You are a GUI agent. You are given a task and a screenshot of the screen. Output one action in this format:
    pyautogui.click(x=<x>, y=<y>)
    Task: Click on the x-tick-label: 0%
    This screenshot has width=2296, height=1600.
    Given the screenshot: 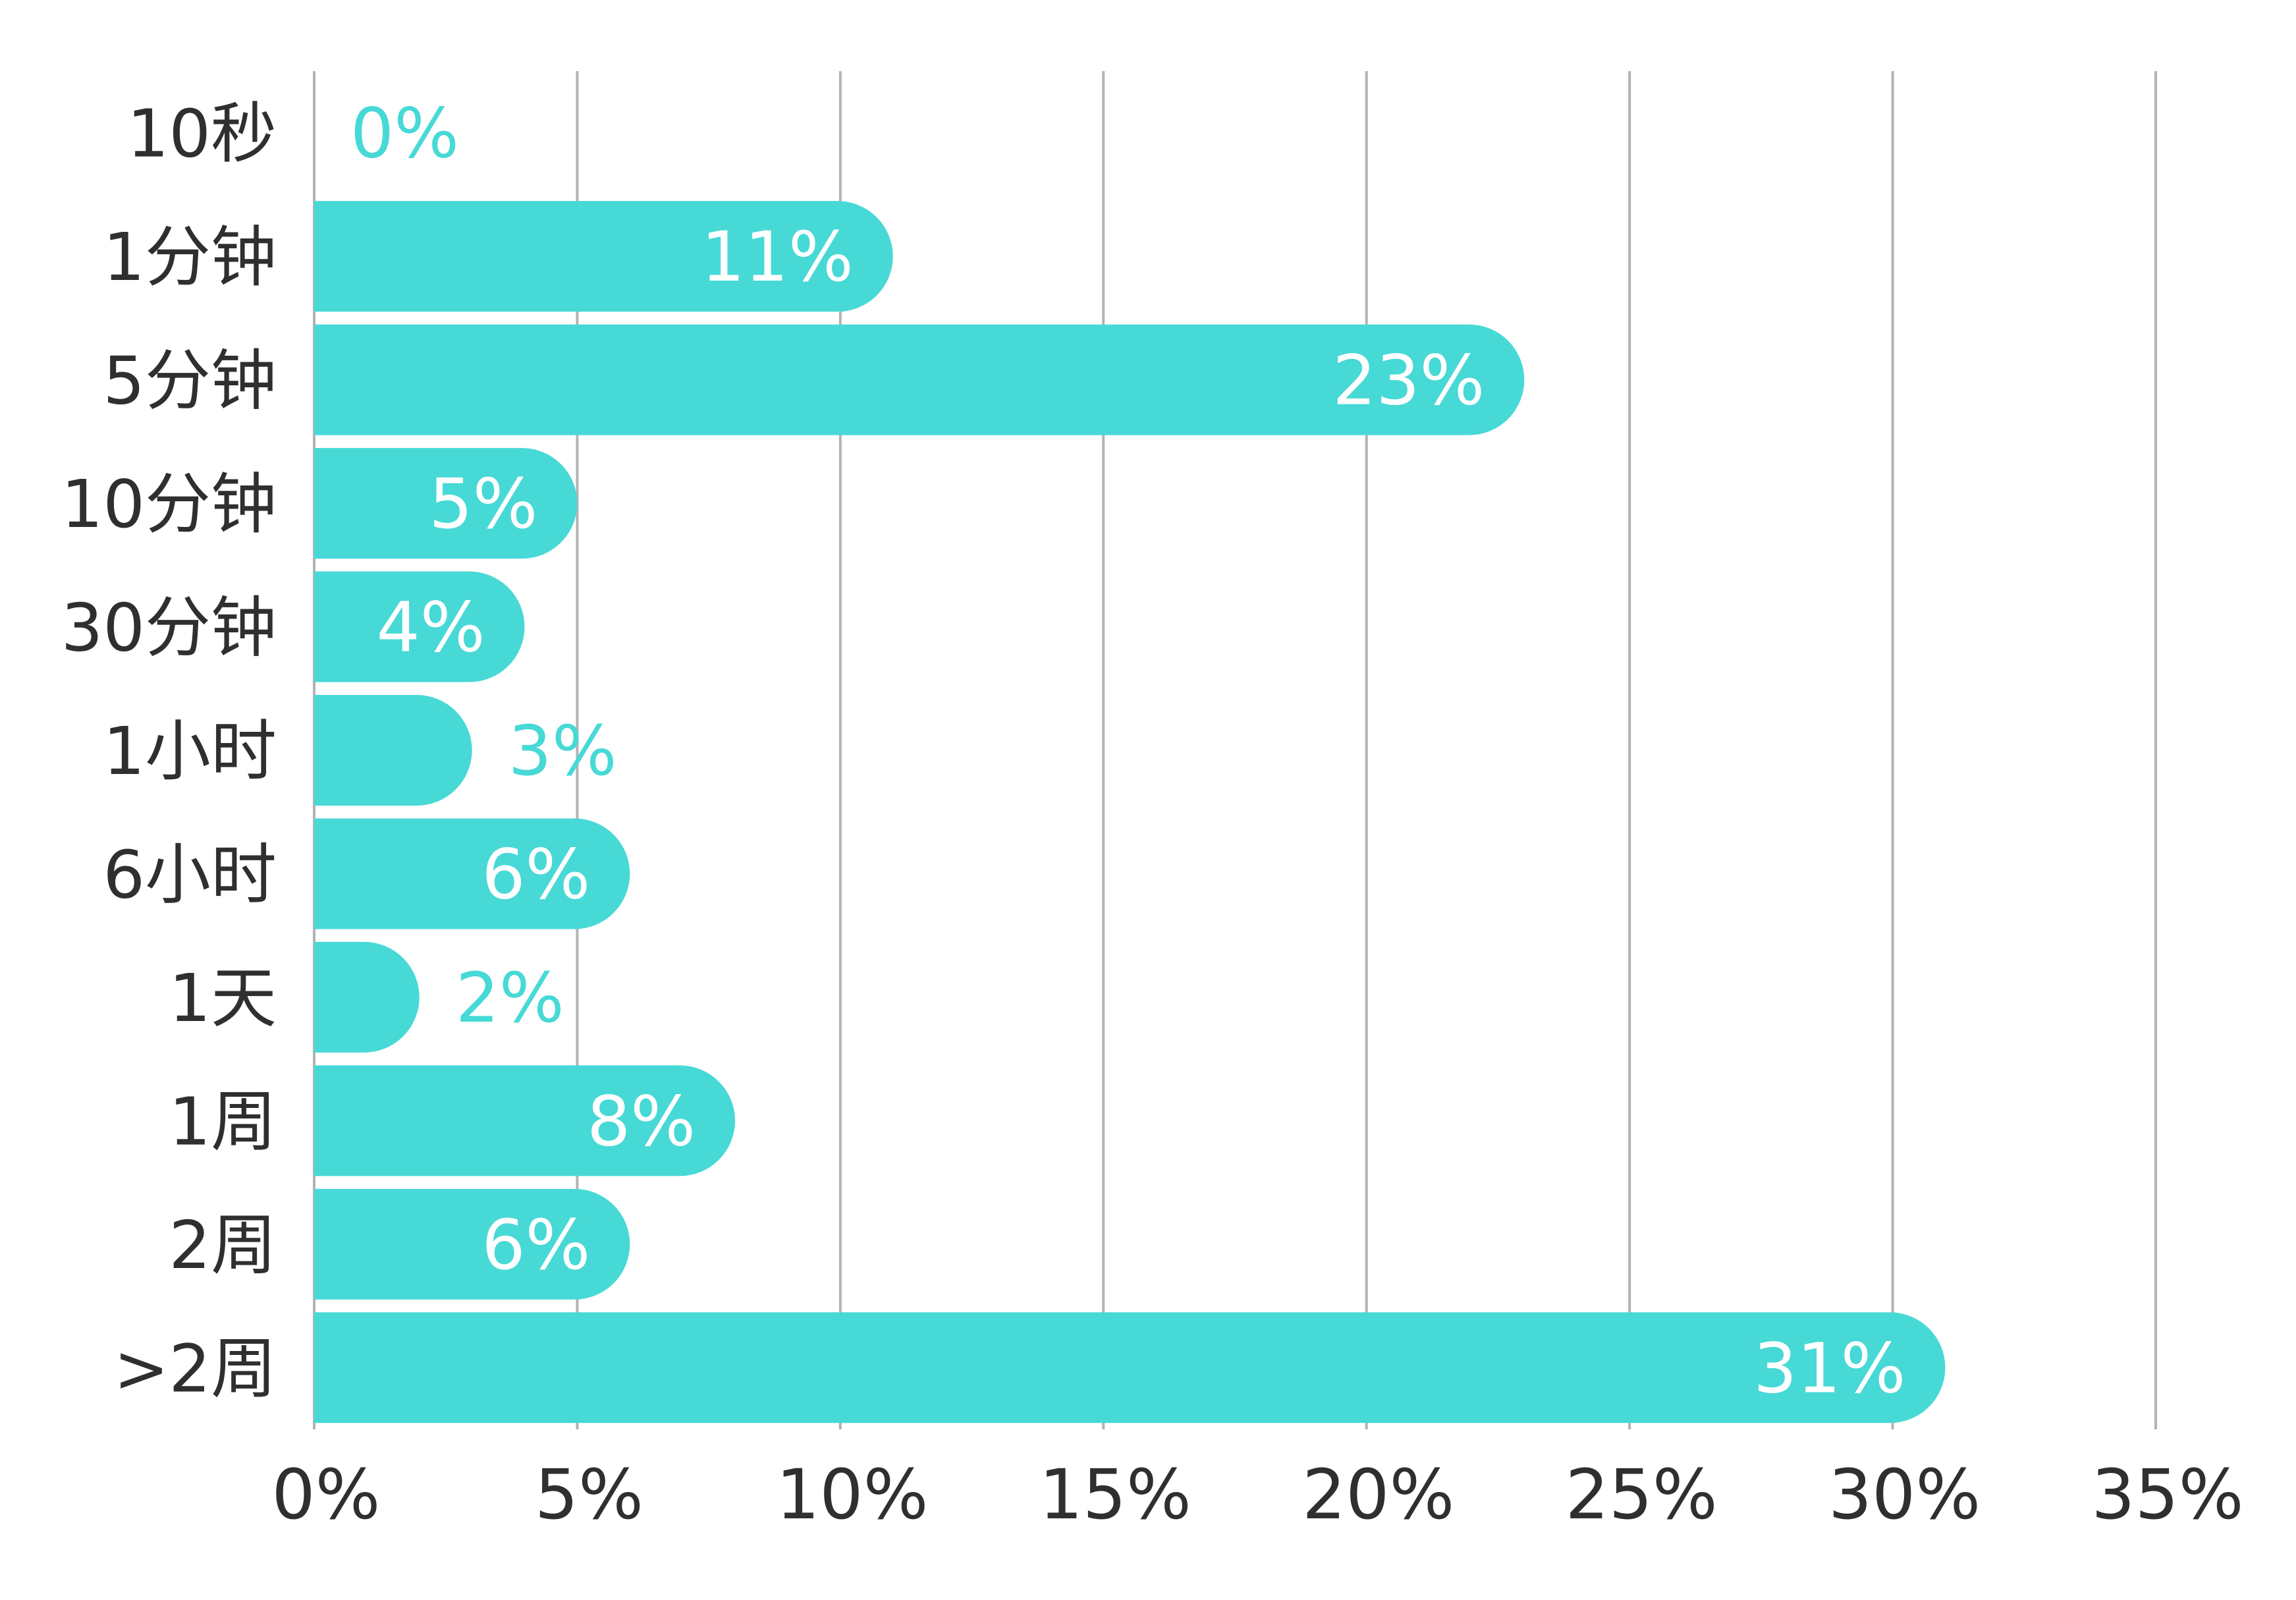 What is the action you would take?
    pyautogui.click(x=326, y=1494)
    